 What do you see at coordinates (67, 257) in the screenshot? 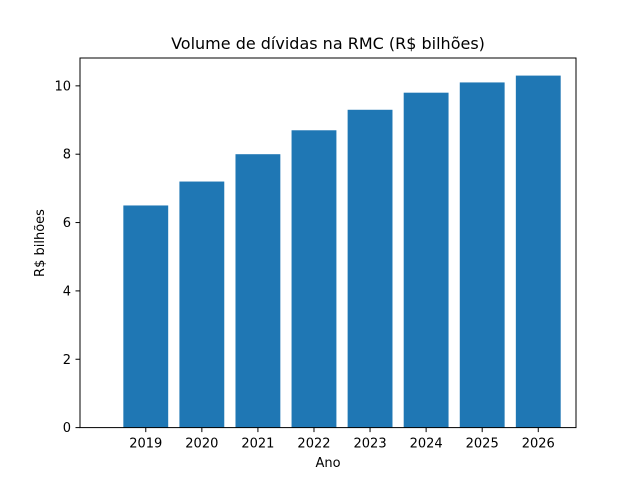
I see `y-axis-ticks: 0 2 4 6 8 10` at bounding box center [67, 257].